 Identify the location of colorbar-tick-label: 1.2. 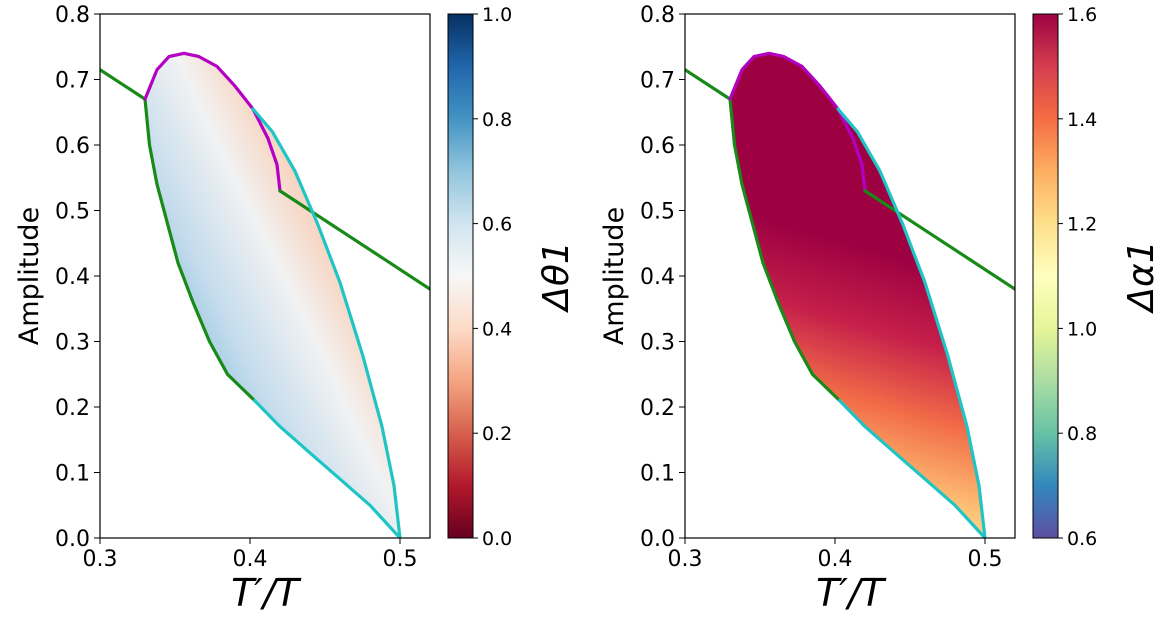
(1082, 225).